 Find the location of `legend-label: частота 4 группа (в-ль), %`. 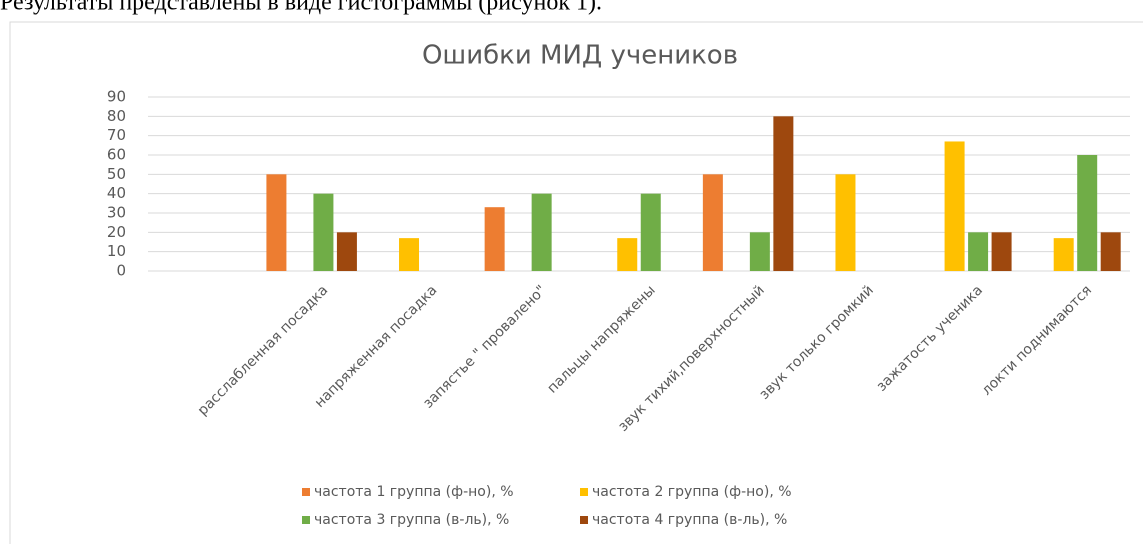

legend-label: частота 4 группа (в-ль), % is located at coordinates (689, 520).